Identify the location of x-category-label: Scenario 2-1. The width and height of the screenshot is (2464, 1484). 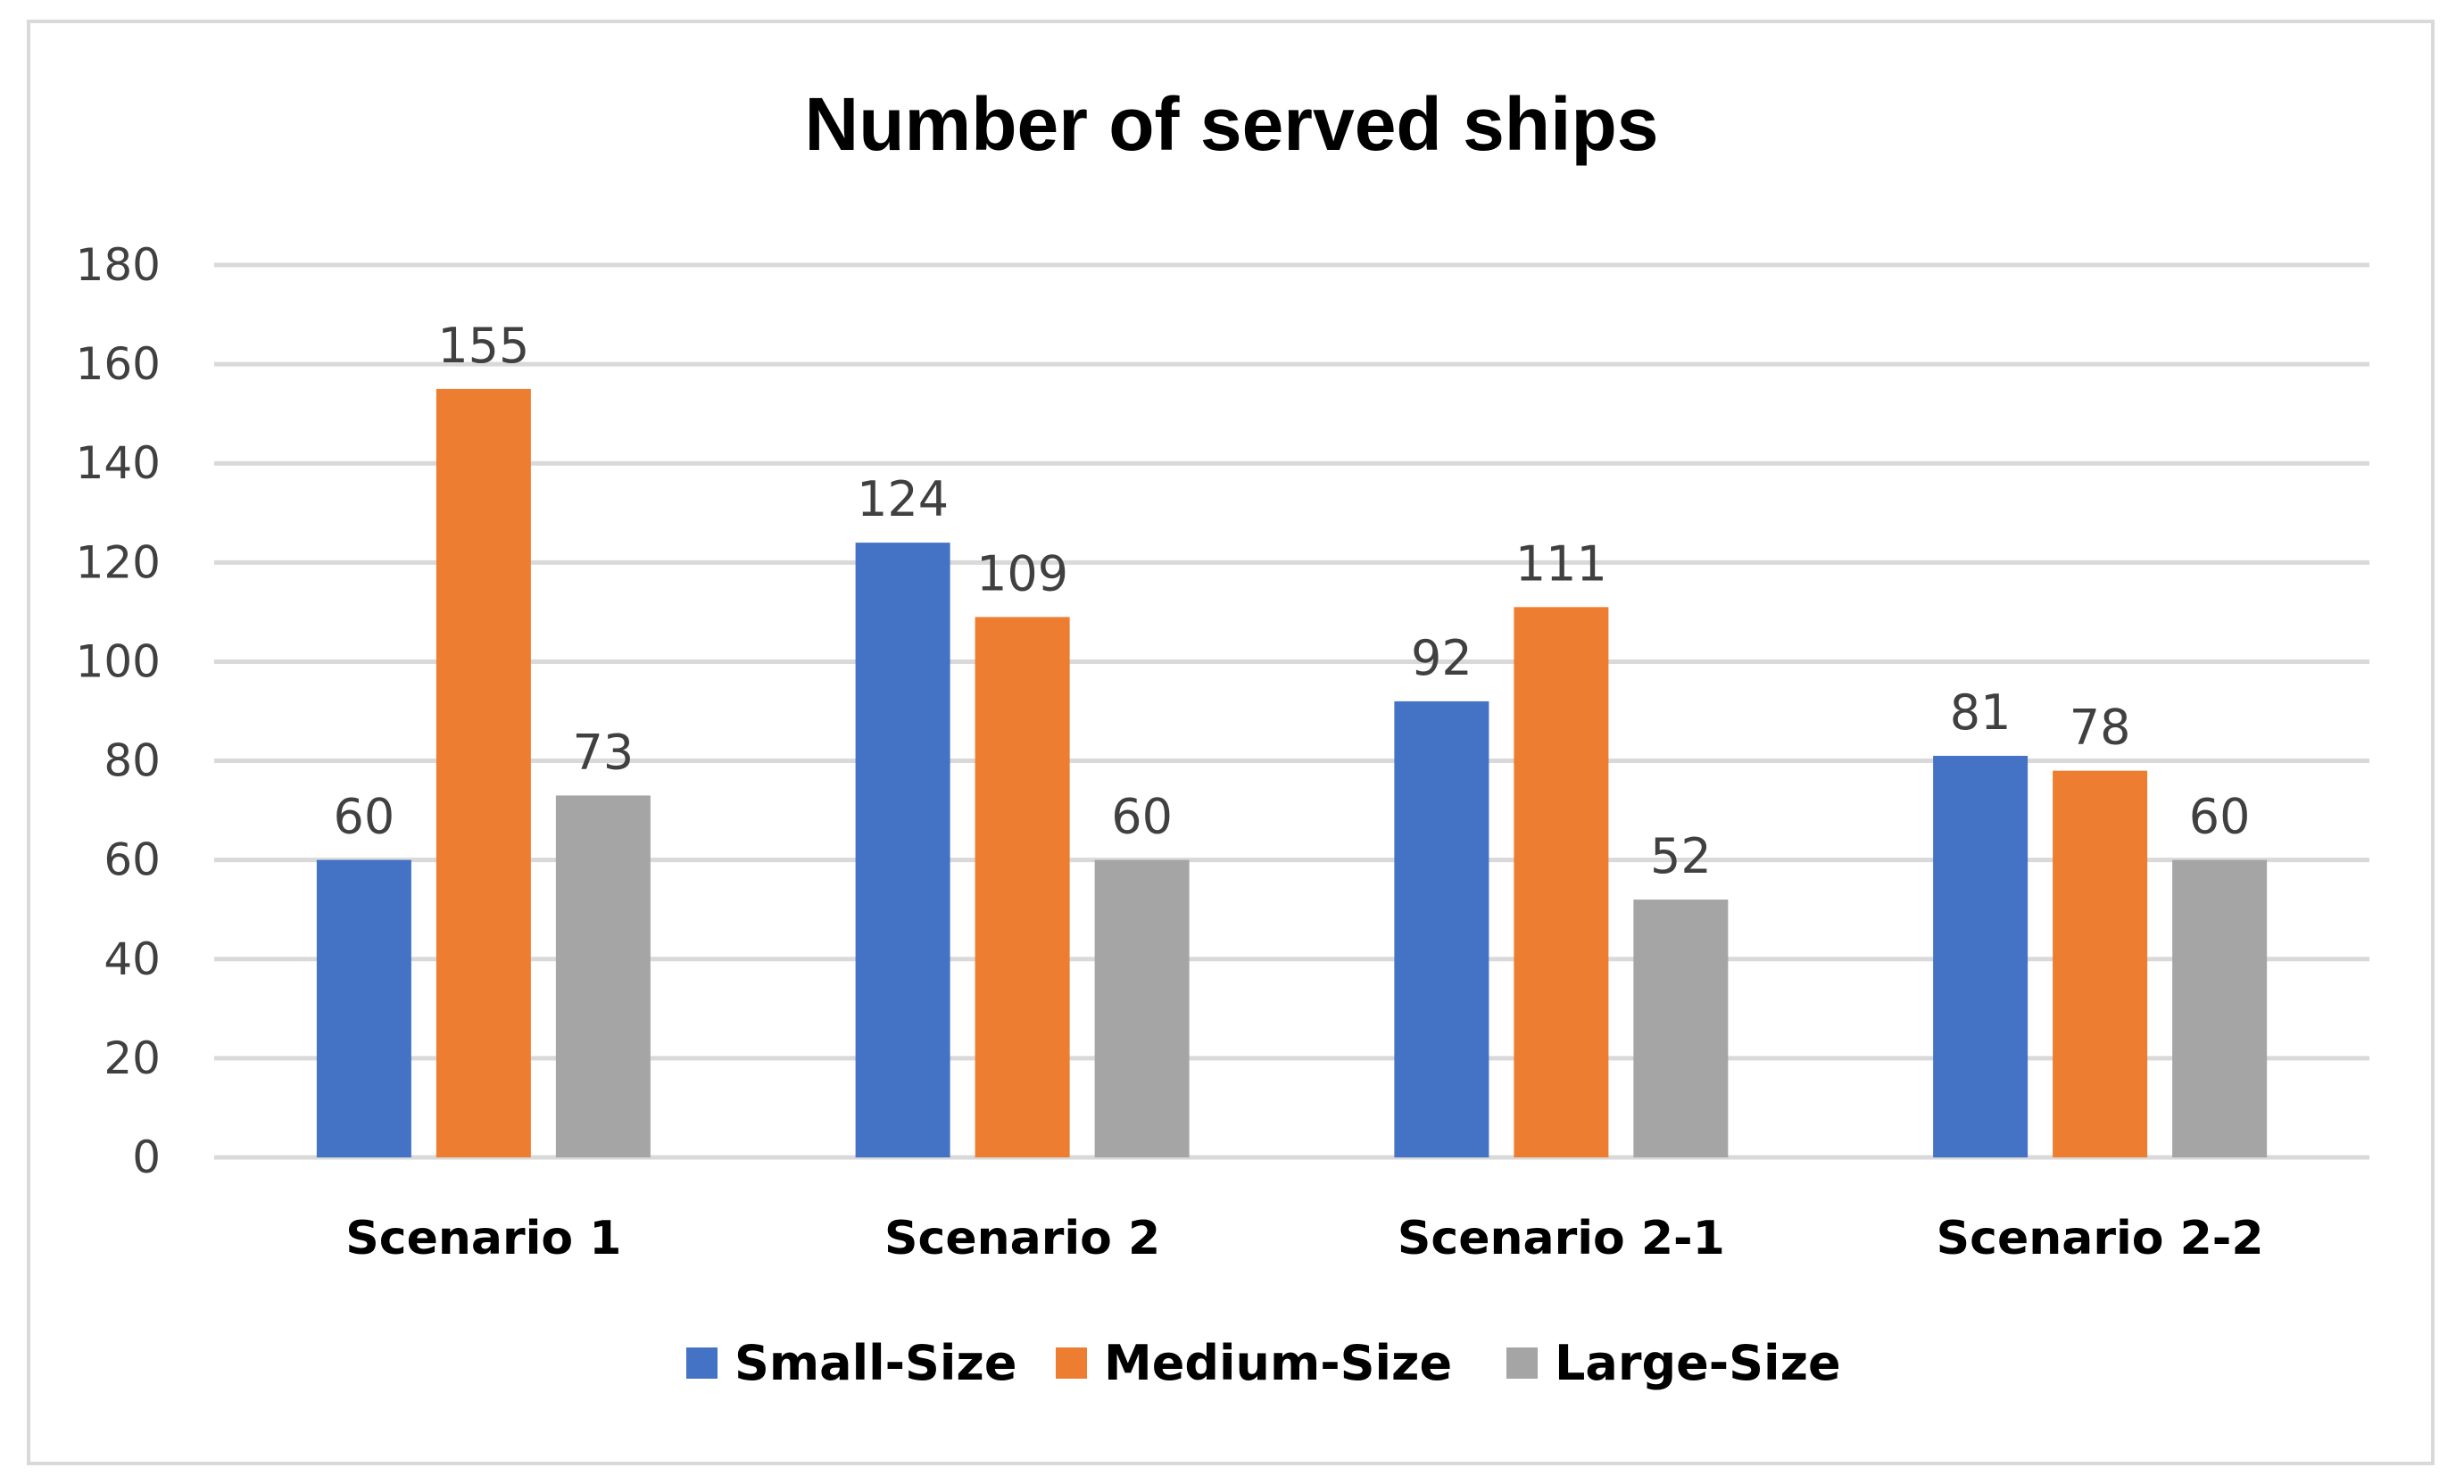
(1561, 1238).